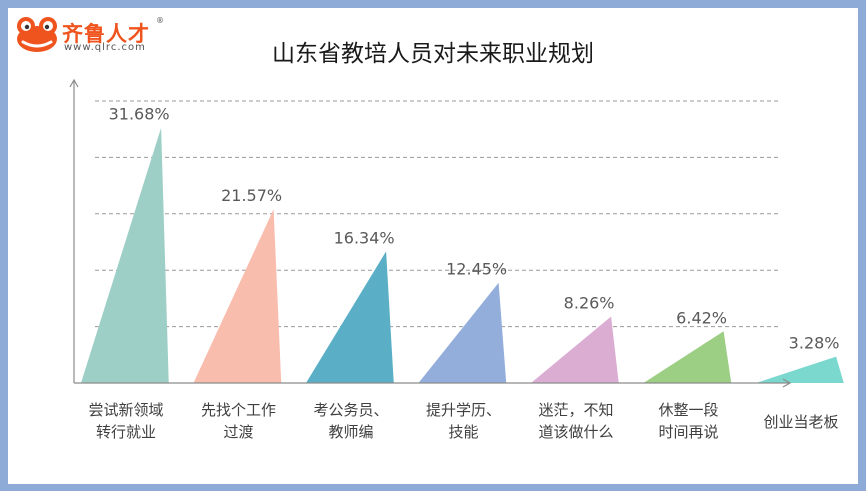  Describe the element at coordinates (575, 410) in the screenshot. I see `category-label: 迷茫，不知` at that location.